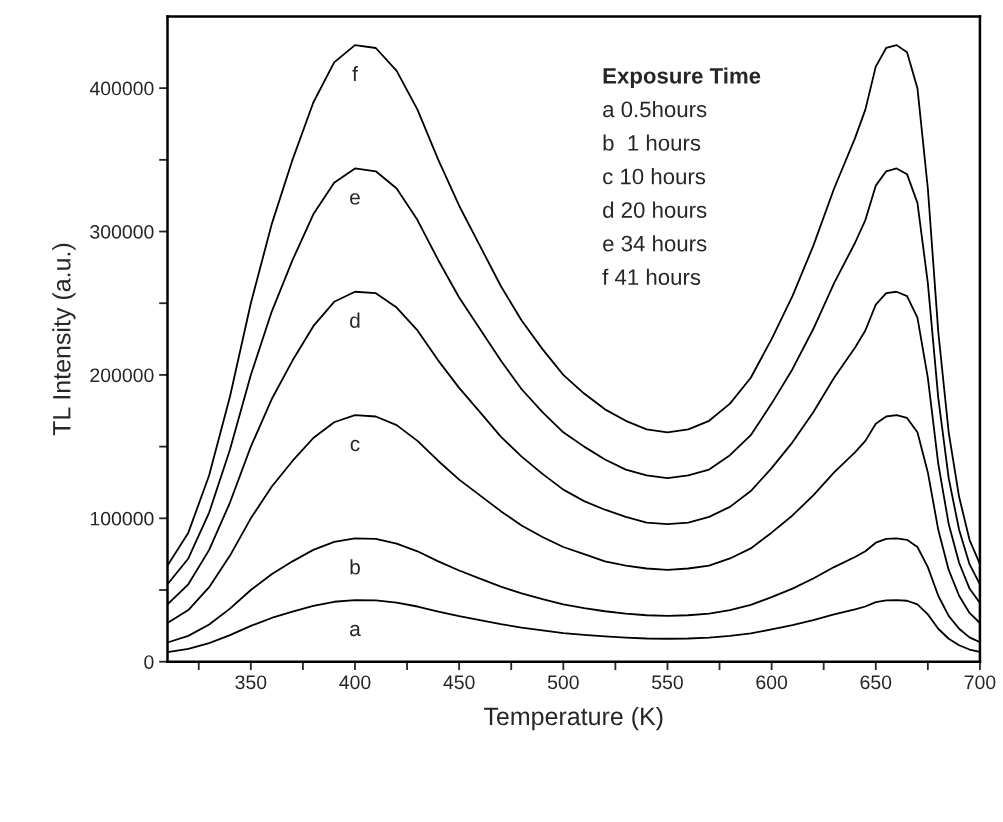 This screenshot has width=1003, height=822. I want to click on annotation: c 10 hours, so click(654, 176).